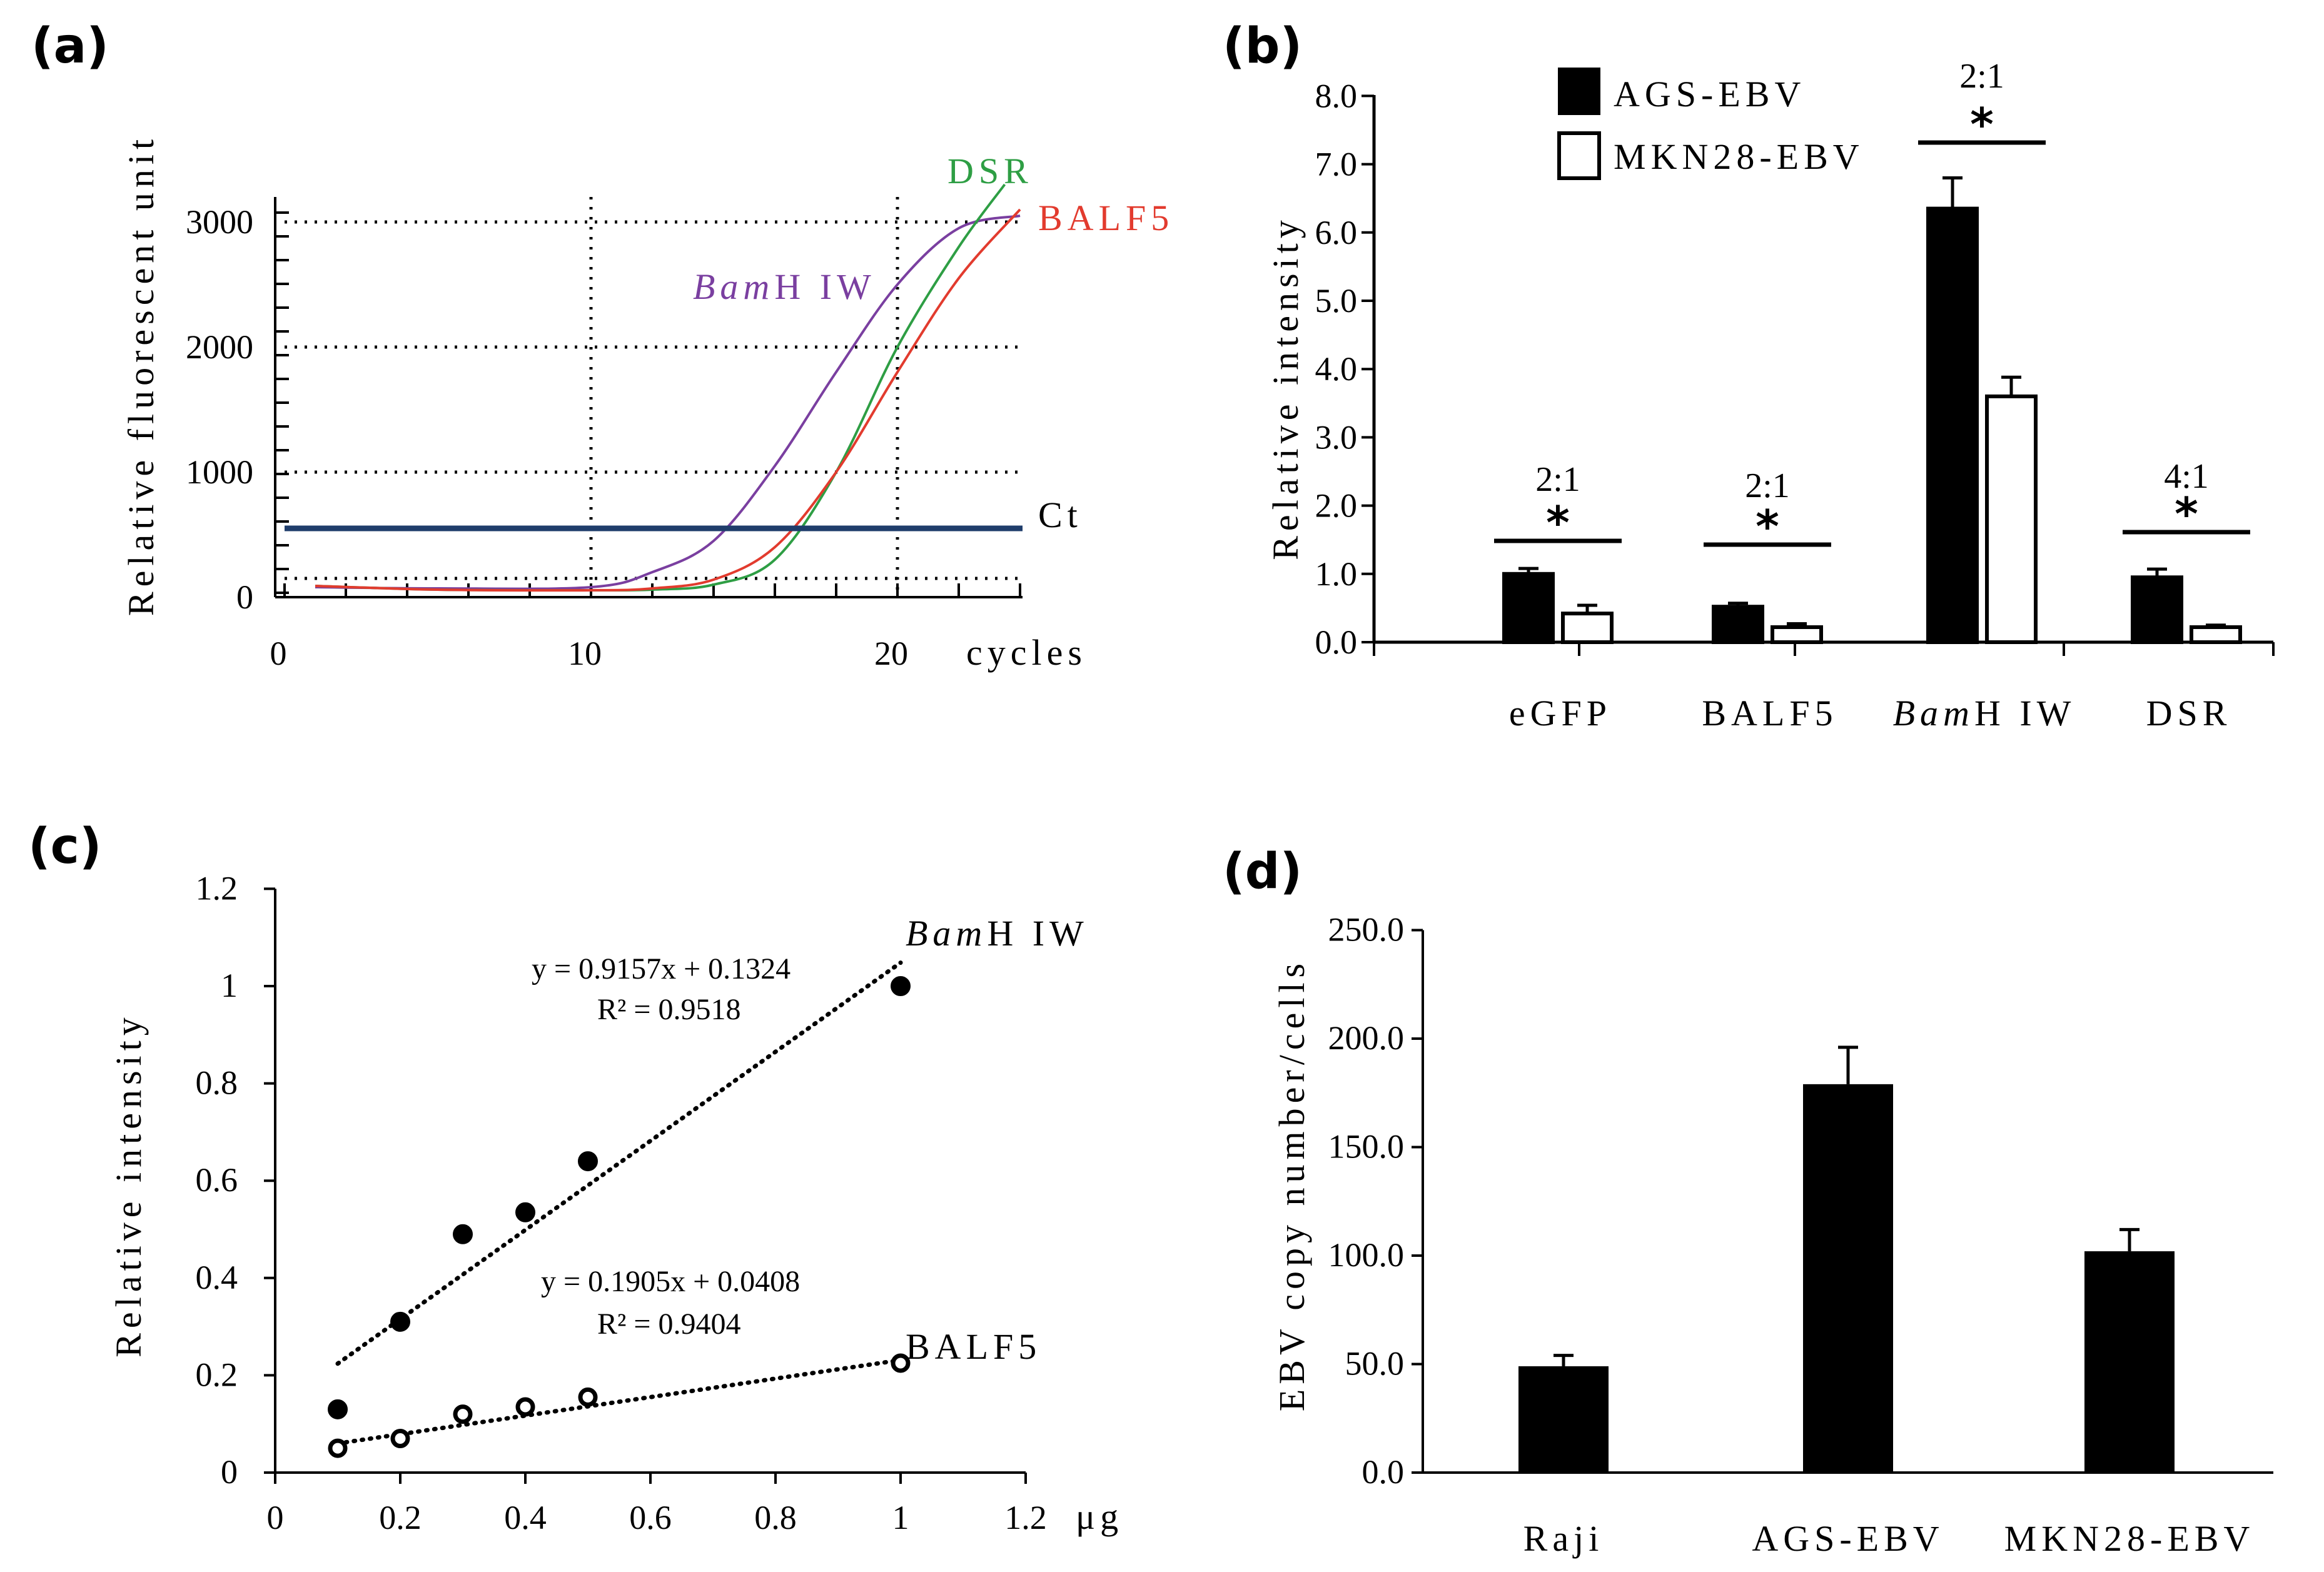 The height and width of the screenshot is (1572, 2324). Describe the element at coordinates (2157, 610) in the screenshot. I see `bar-ags-ebv-dsr` at that location.